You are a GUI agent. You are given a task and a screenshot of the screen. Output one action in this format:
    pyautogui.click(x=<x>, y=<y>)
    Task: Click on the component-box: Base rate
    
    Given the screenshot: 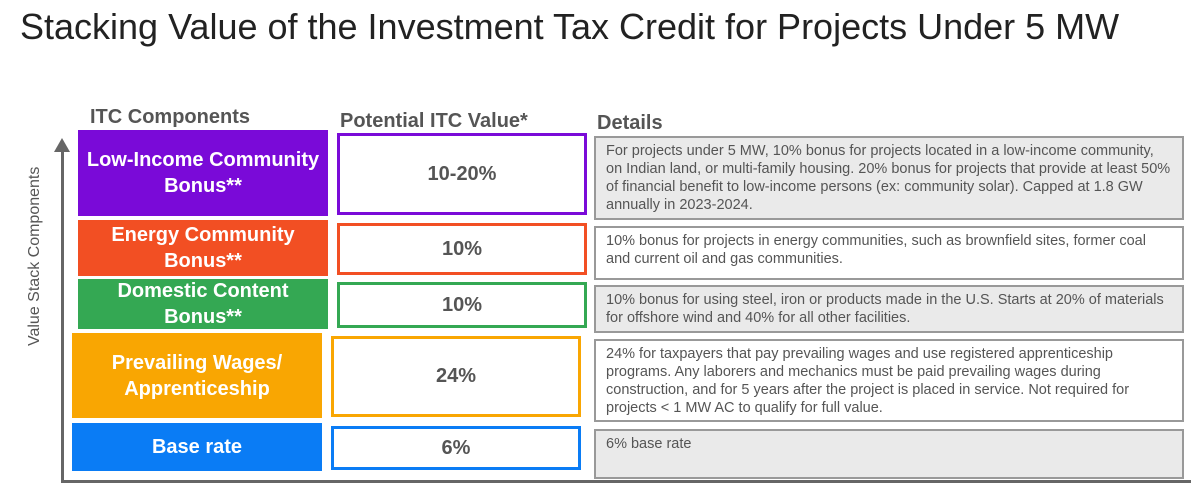 What is the action you would take?
    pyautogui.click(x=197, y=447)
    